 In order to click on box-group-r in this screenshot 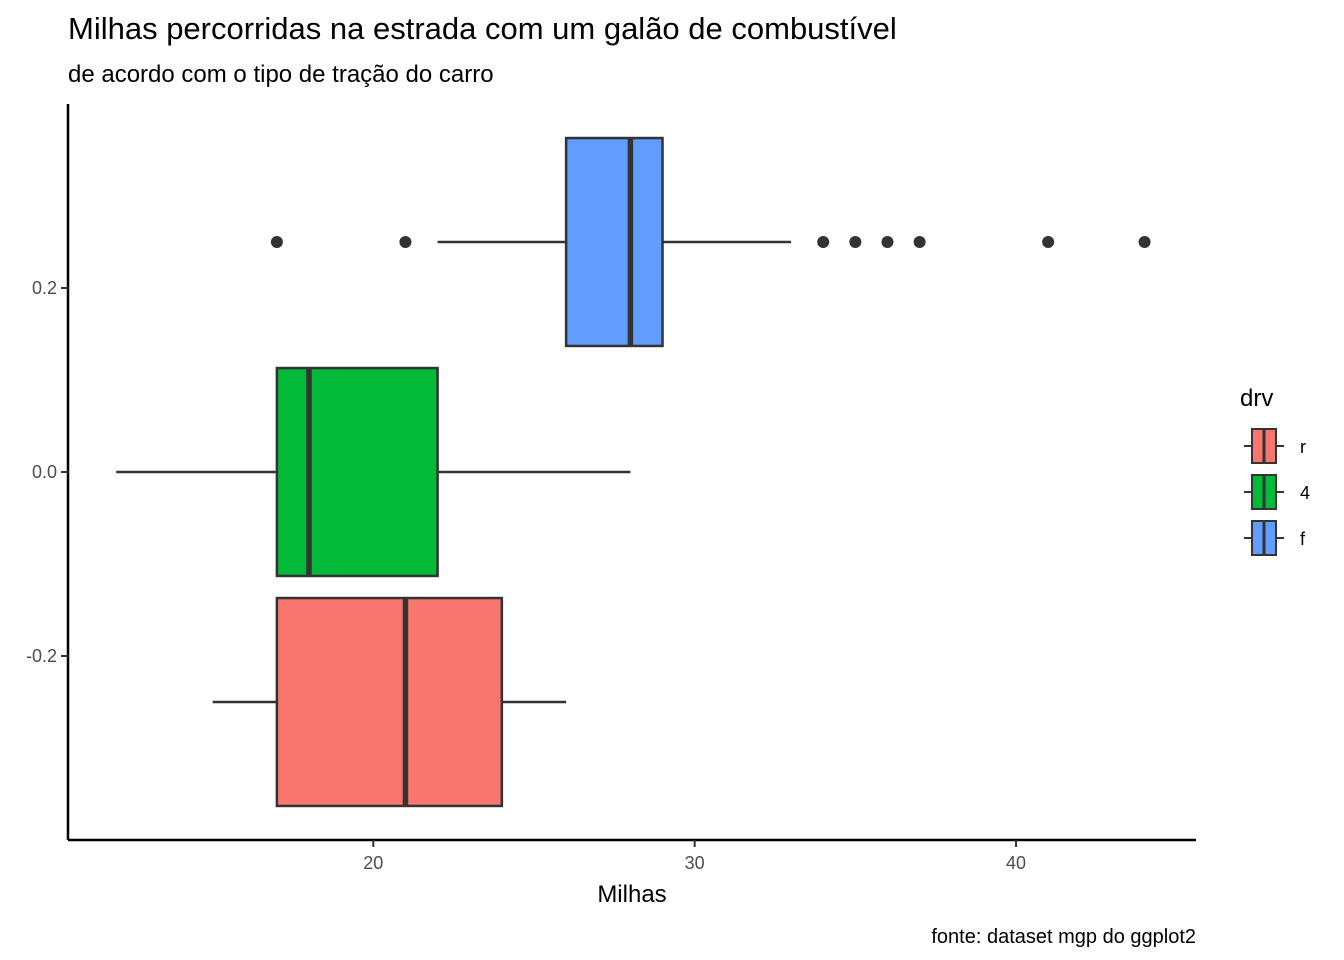, I will do `click(389, 702)`.